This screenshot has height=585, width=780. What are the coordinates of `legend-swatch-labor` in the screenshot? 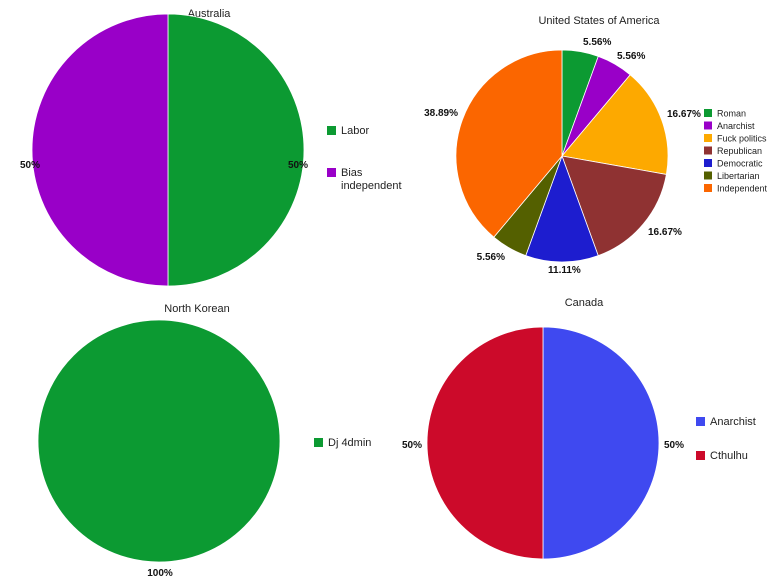 It's located at (331, 130).